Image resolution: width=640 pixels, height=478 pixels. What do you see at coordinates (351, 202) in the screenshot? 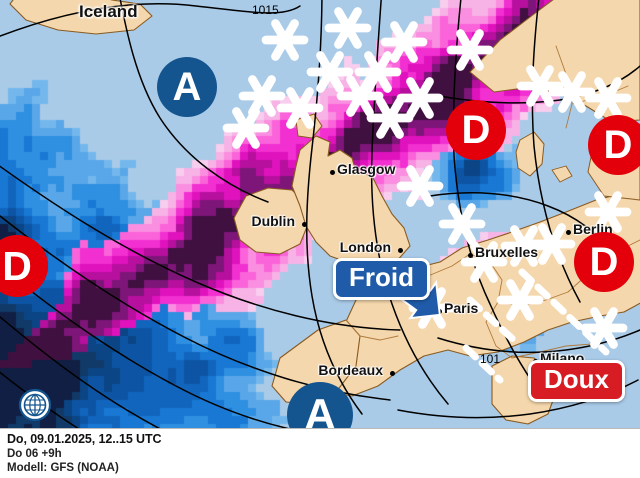
I see `landmass-great-britain` at bounding box center [351, 202].